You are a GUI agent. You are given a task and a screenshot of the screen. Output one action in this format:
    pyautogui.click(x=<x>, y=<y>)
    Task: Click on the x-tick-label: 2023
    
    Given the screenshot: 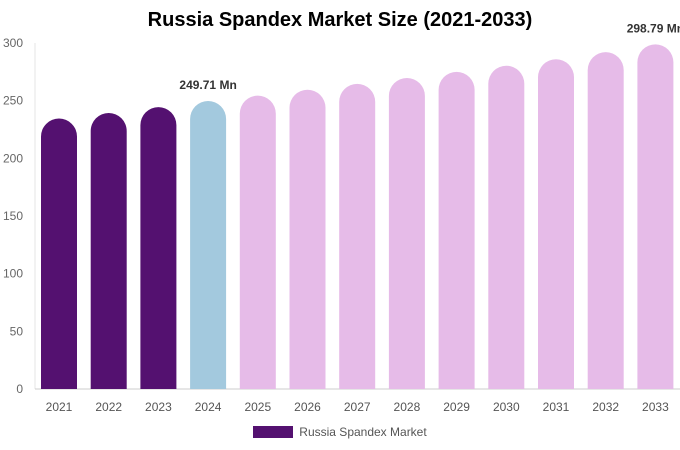 What is the action you would take?
    pyautogui.click(x=158, y=407)
    